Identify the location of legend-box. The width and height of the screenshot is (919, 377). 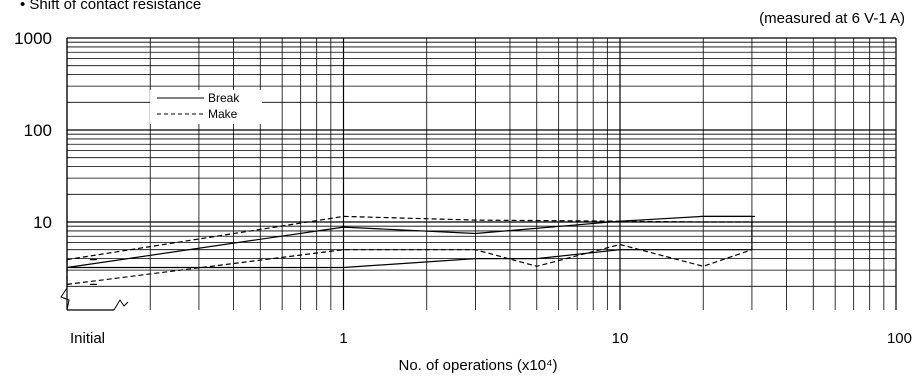
(206, 107).